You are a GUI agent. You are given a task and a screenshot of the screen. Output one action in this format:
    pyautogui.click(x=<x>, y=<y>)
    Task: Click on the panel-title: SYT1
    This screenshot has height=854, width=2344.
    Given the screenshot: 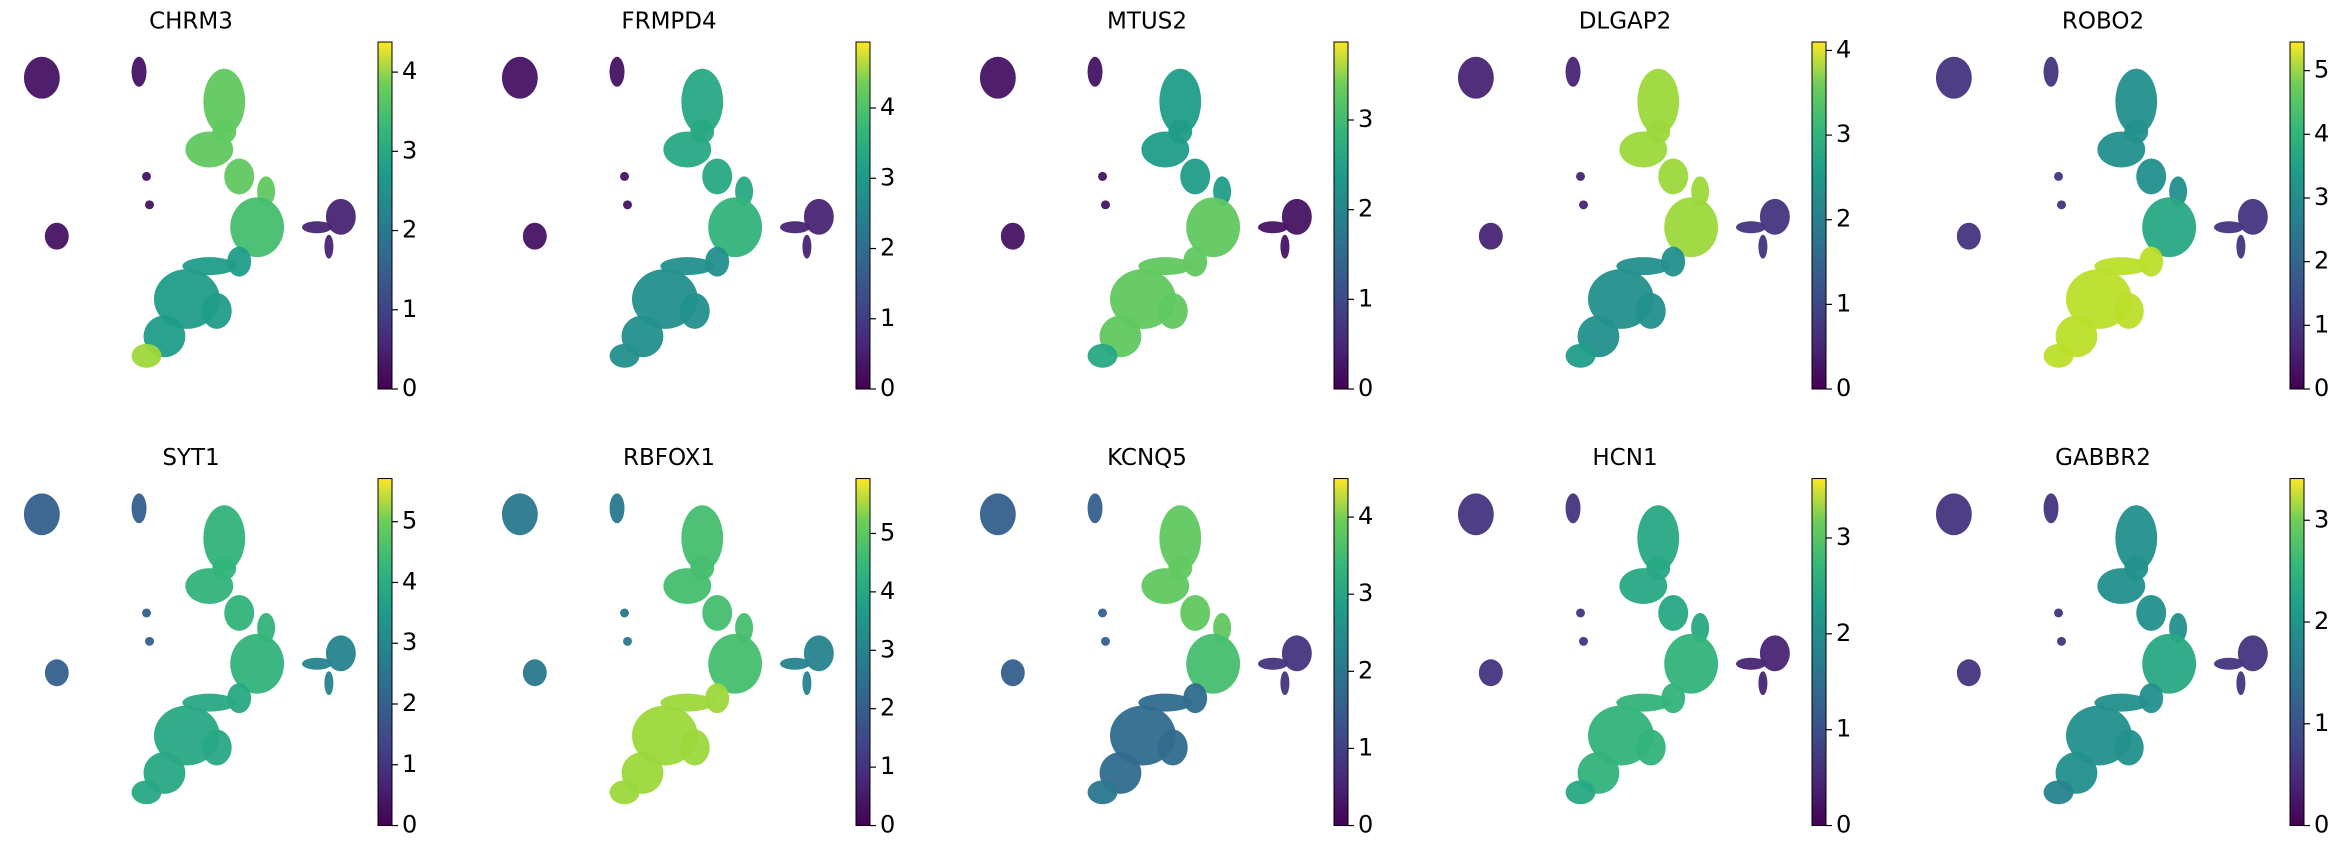 What is the action you would take?
    pyautogui.click(x=190, y=458)
    